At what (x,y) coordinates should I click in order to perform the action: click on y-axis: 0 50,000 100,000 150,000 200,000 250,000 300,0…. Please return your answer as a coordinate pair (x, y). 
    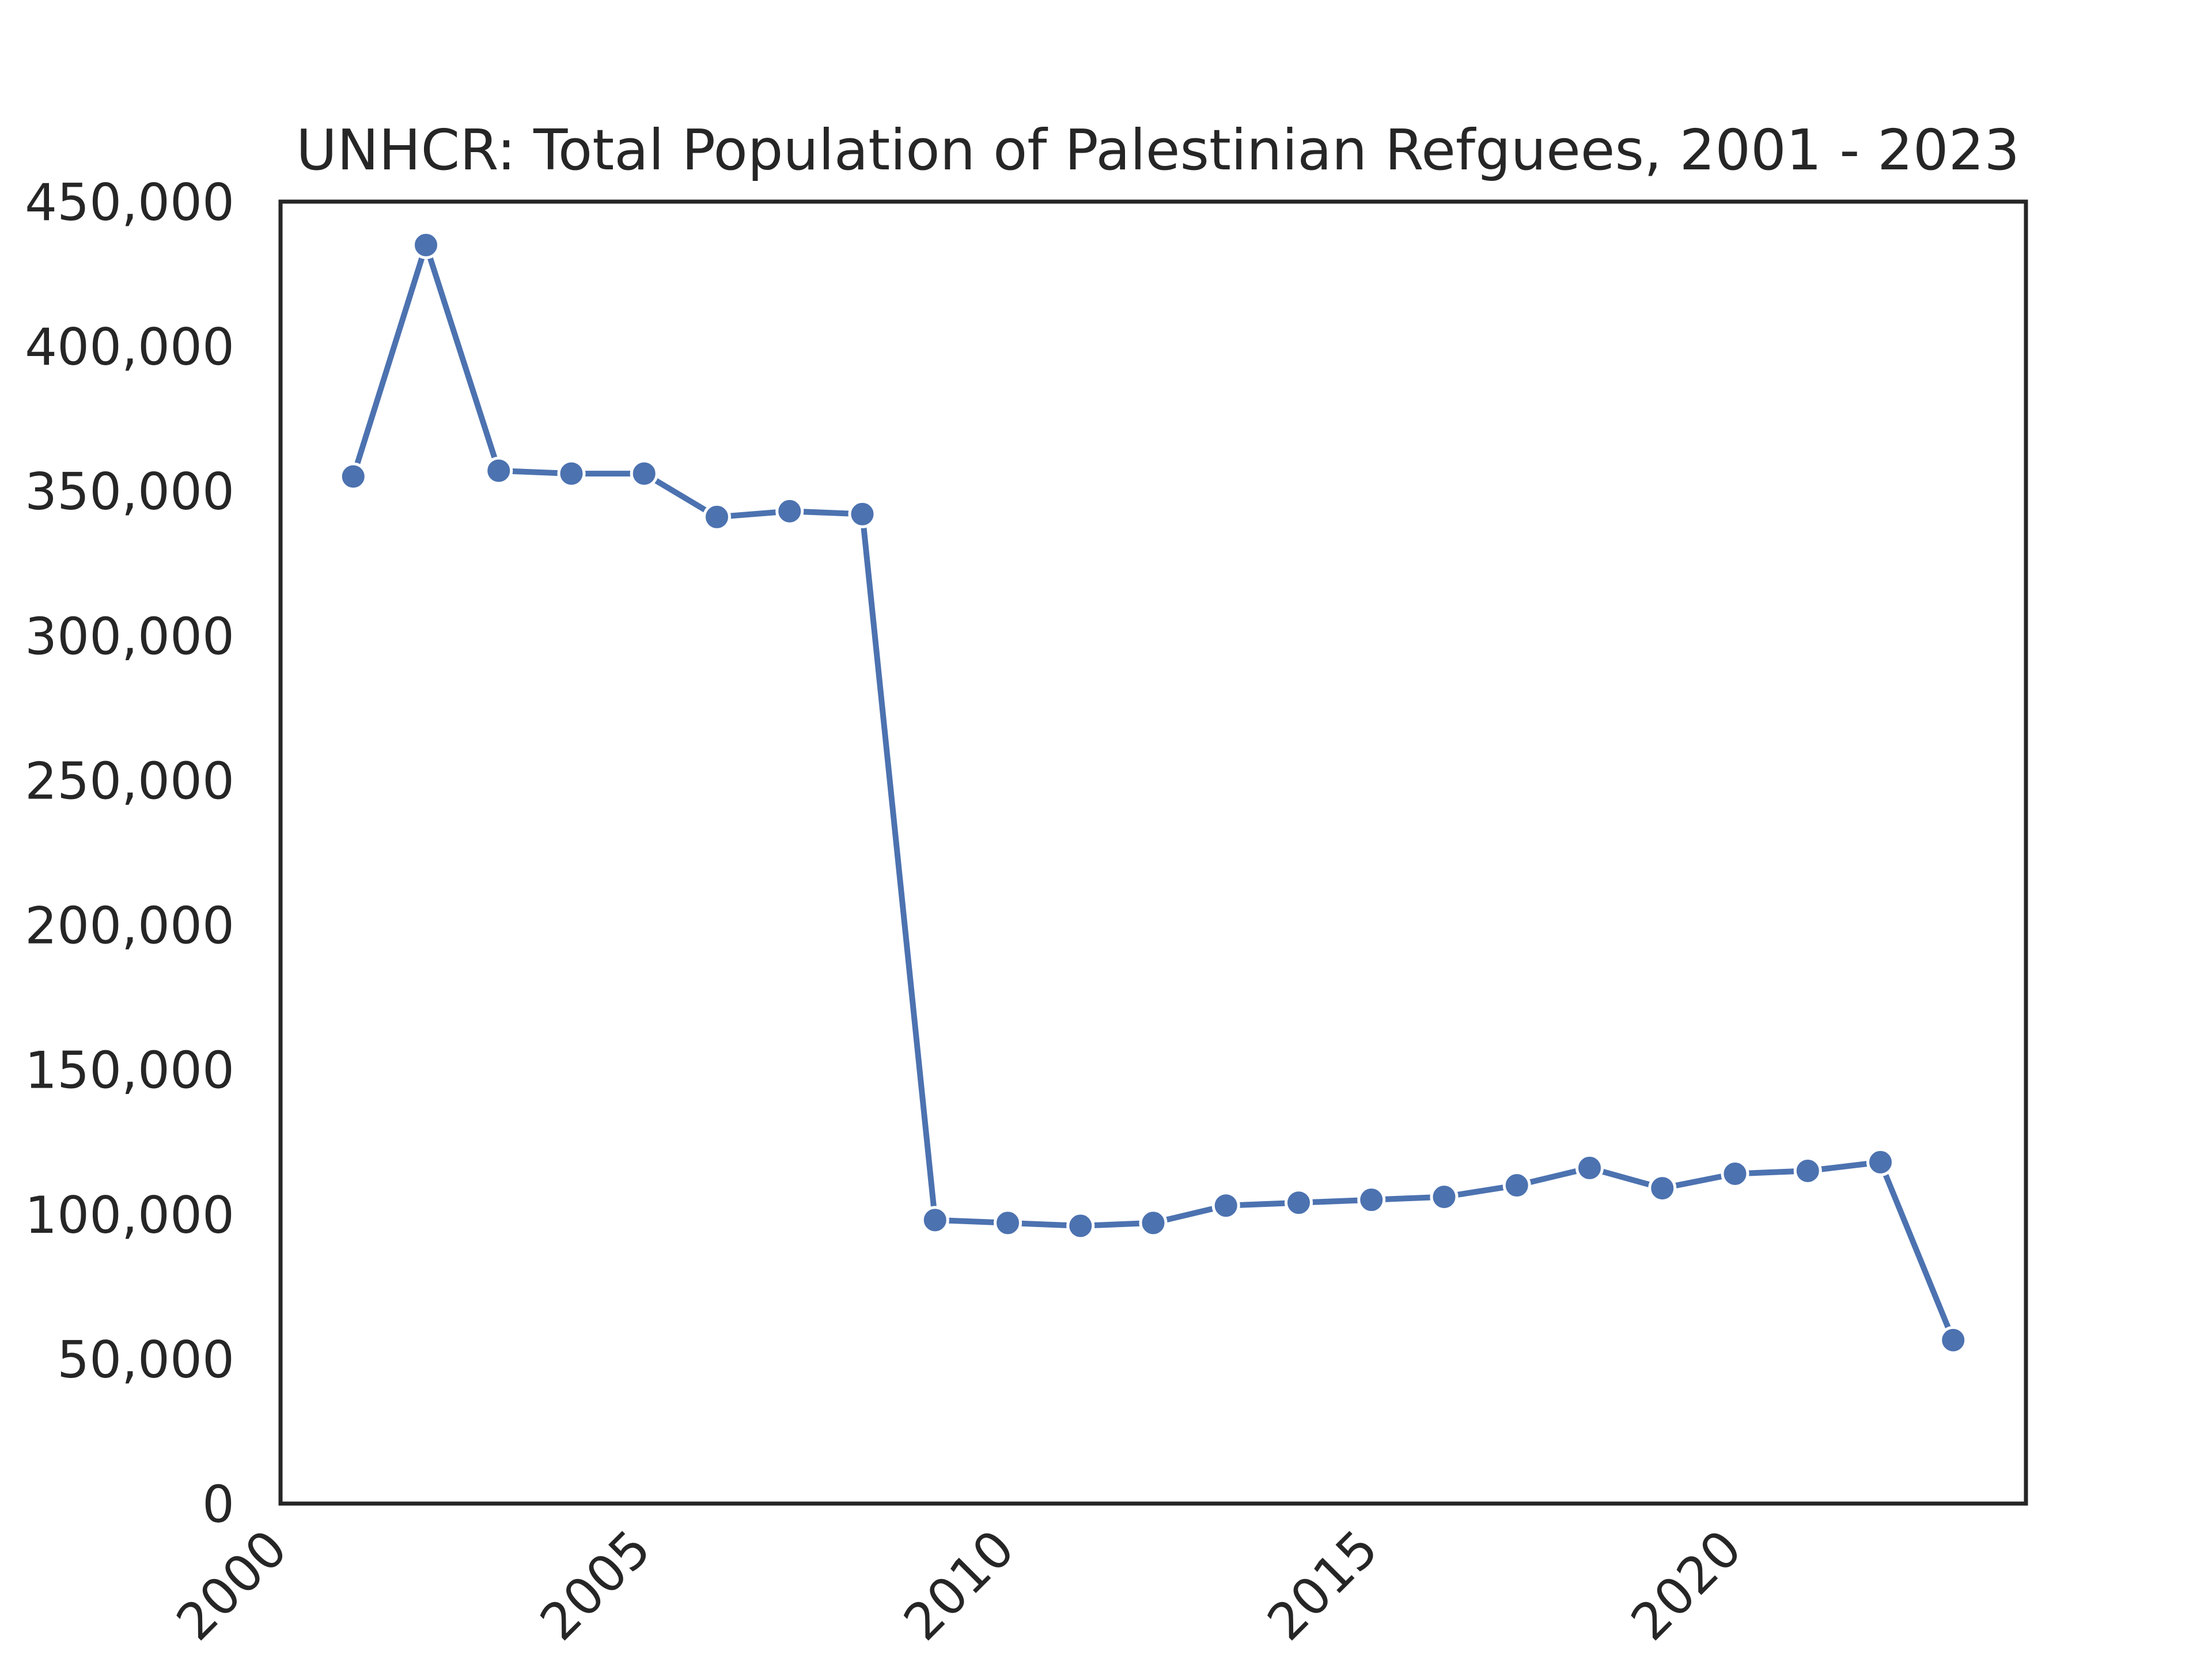
    Looking at the image, I should click on (129, 853).